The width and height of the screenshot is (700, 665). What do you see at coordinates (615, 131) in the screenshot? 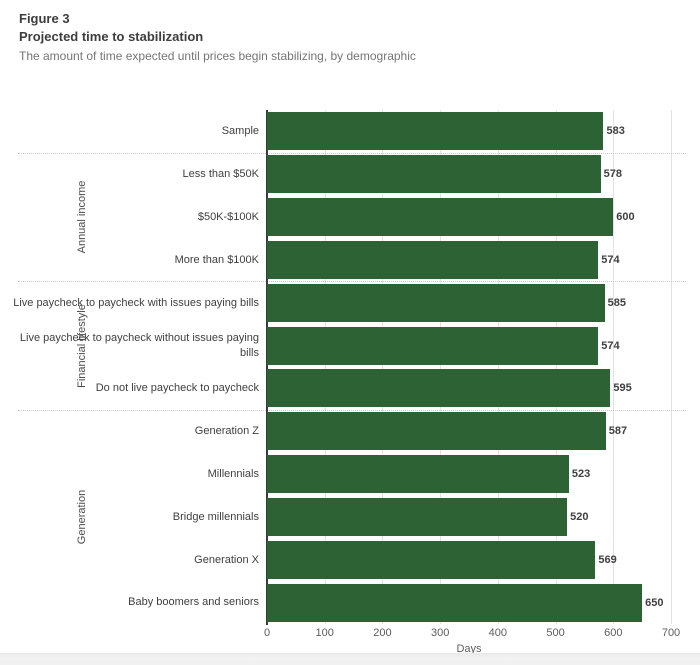
I see `bar-value-label: 583` at bounding box center [615, 131].